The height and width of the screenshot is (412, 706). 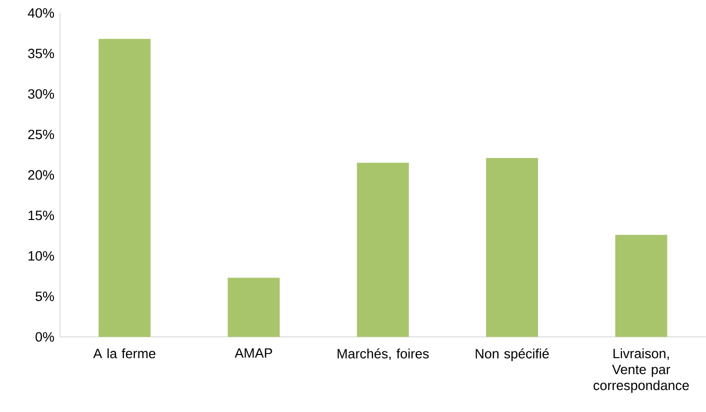 What do you see at coordinates (41, 256) in the screenshot?
I see `y-tick-label: 10%` at bounding box center [41, 256].